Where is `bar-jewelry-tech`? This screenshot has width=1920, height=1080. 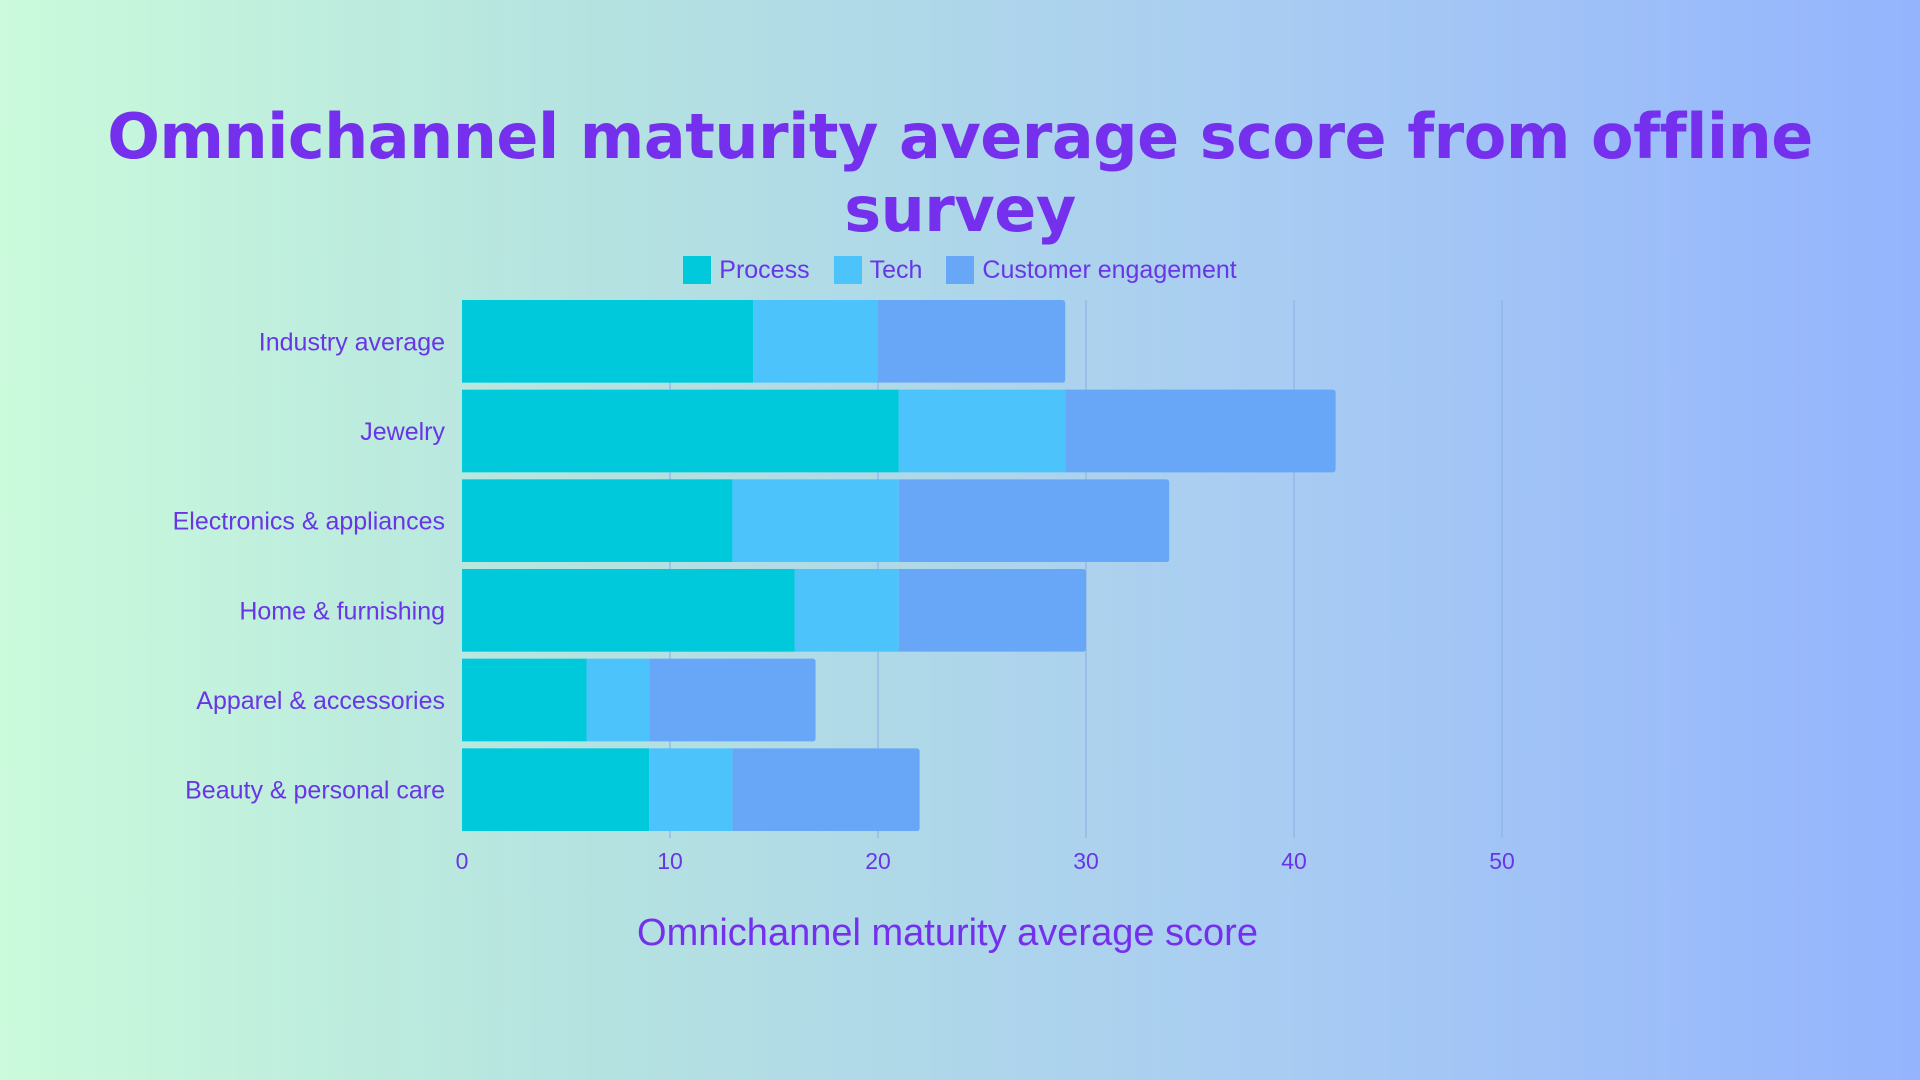
bar-jewelry-tech is located at coordinates (982, 431).